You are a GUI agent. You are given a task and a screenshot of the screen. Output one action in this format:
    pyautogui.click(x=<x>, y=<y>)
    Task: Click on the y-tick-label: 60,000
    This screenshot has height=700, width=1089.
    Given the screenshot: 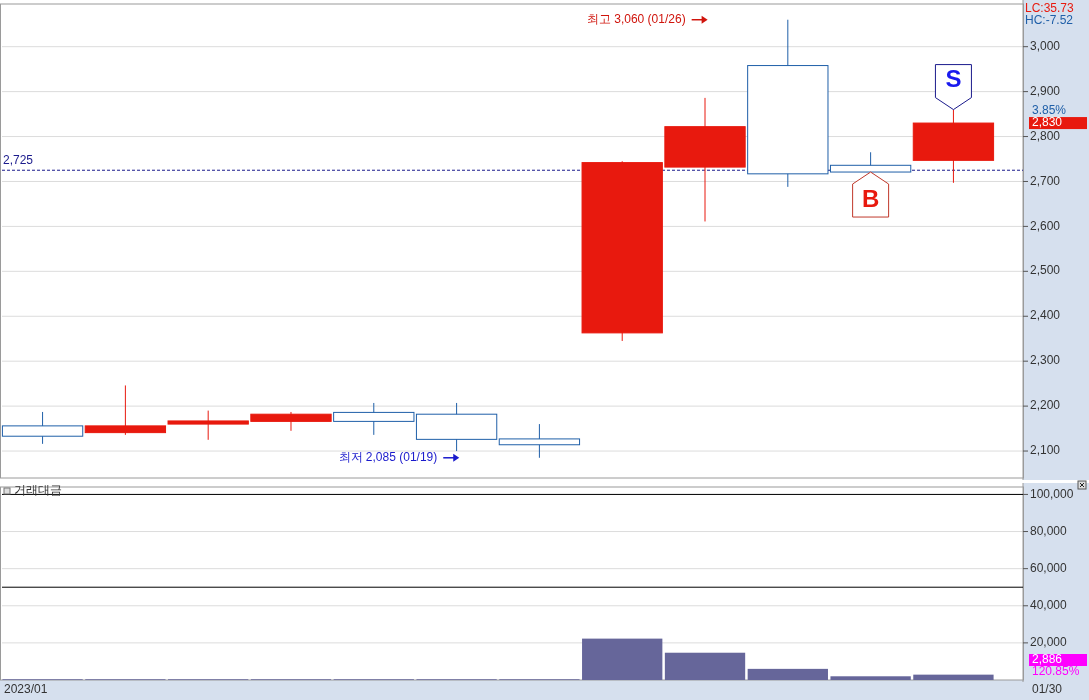 What is the action you would take?
    pyautogui.click(x=1049, y=567)
    